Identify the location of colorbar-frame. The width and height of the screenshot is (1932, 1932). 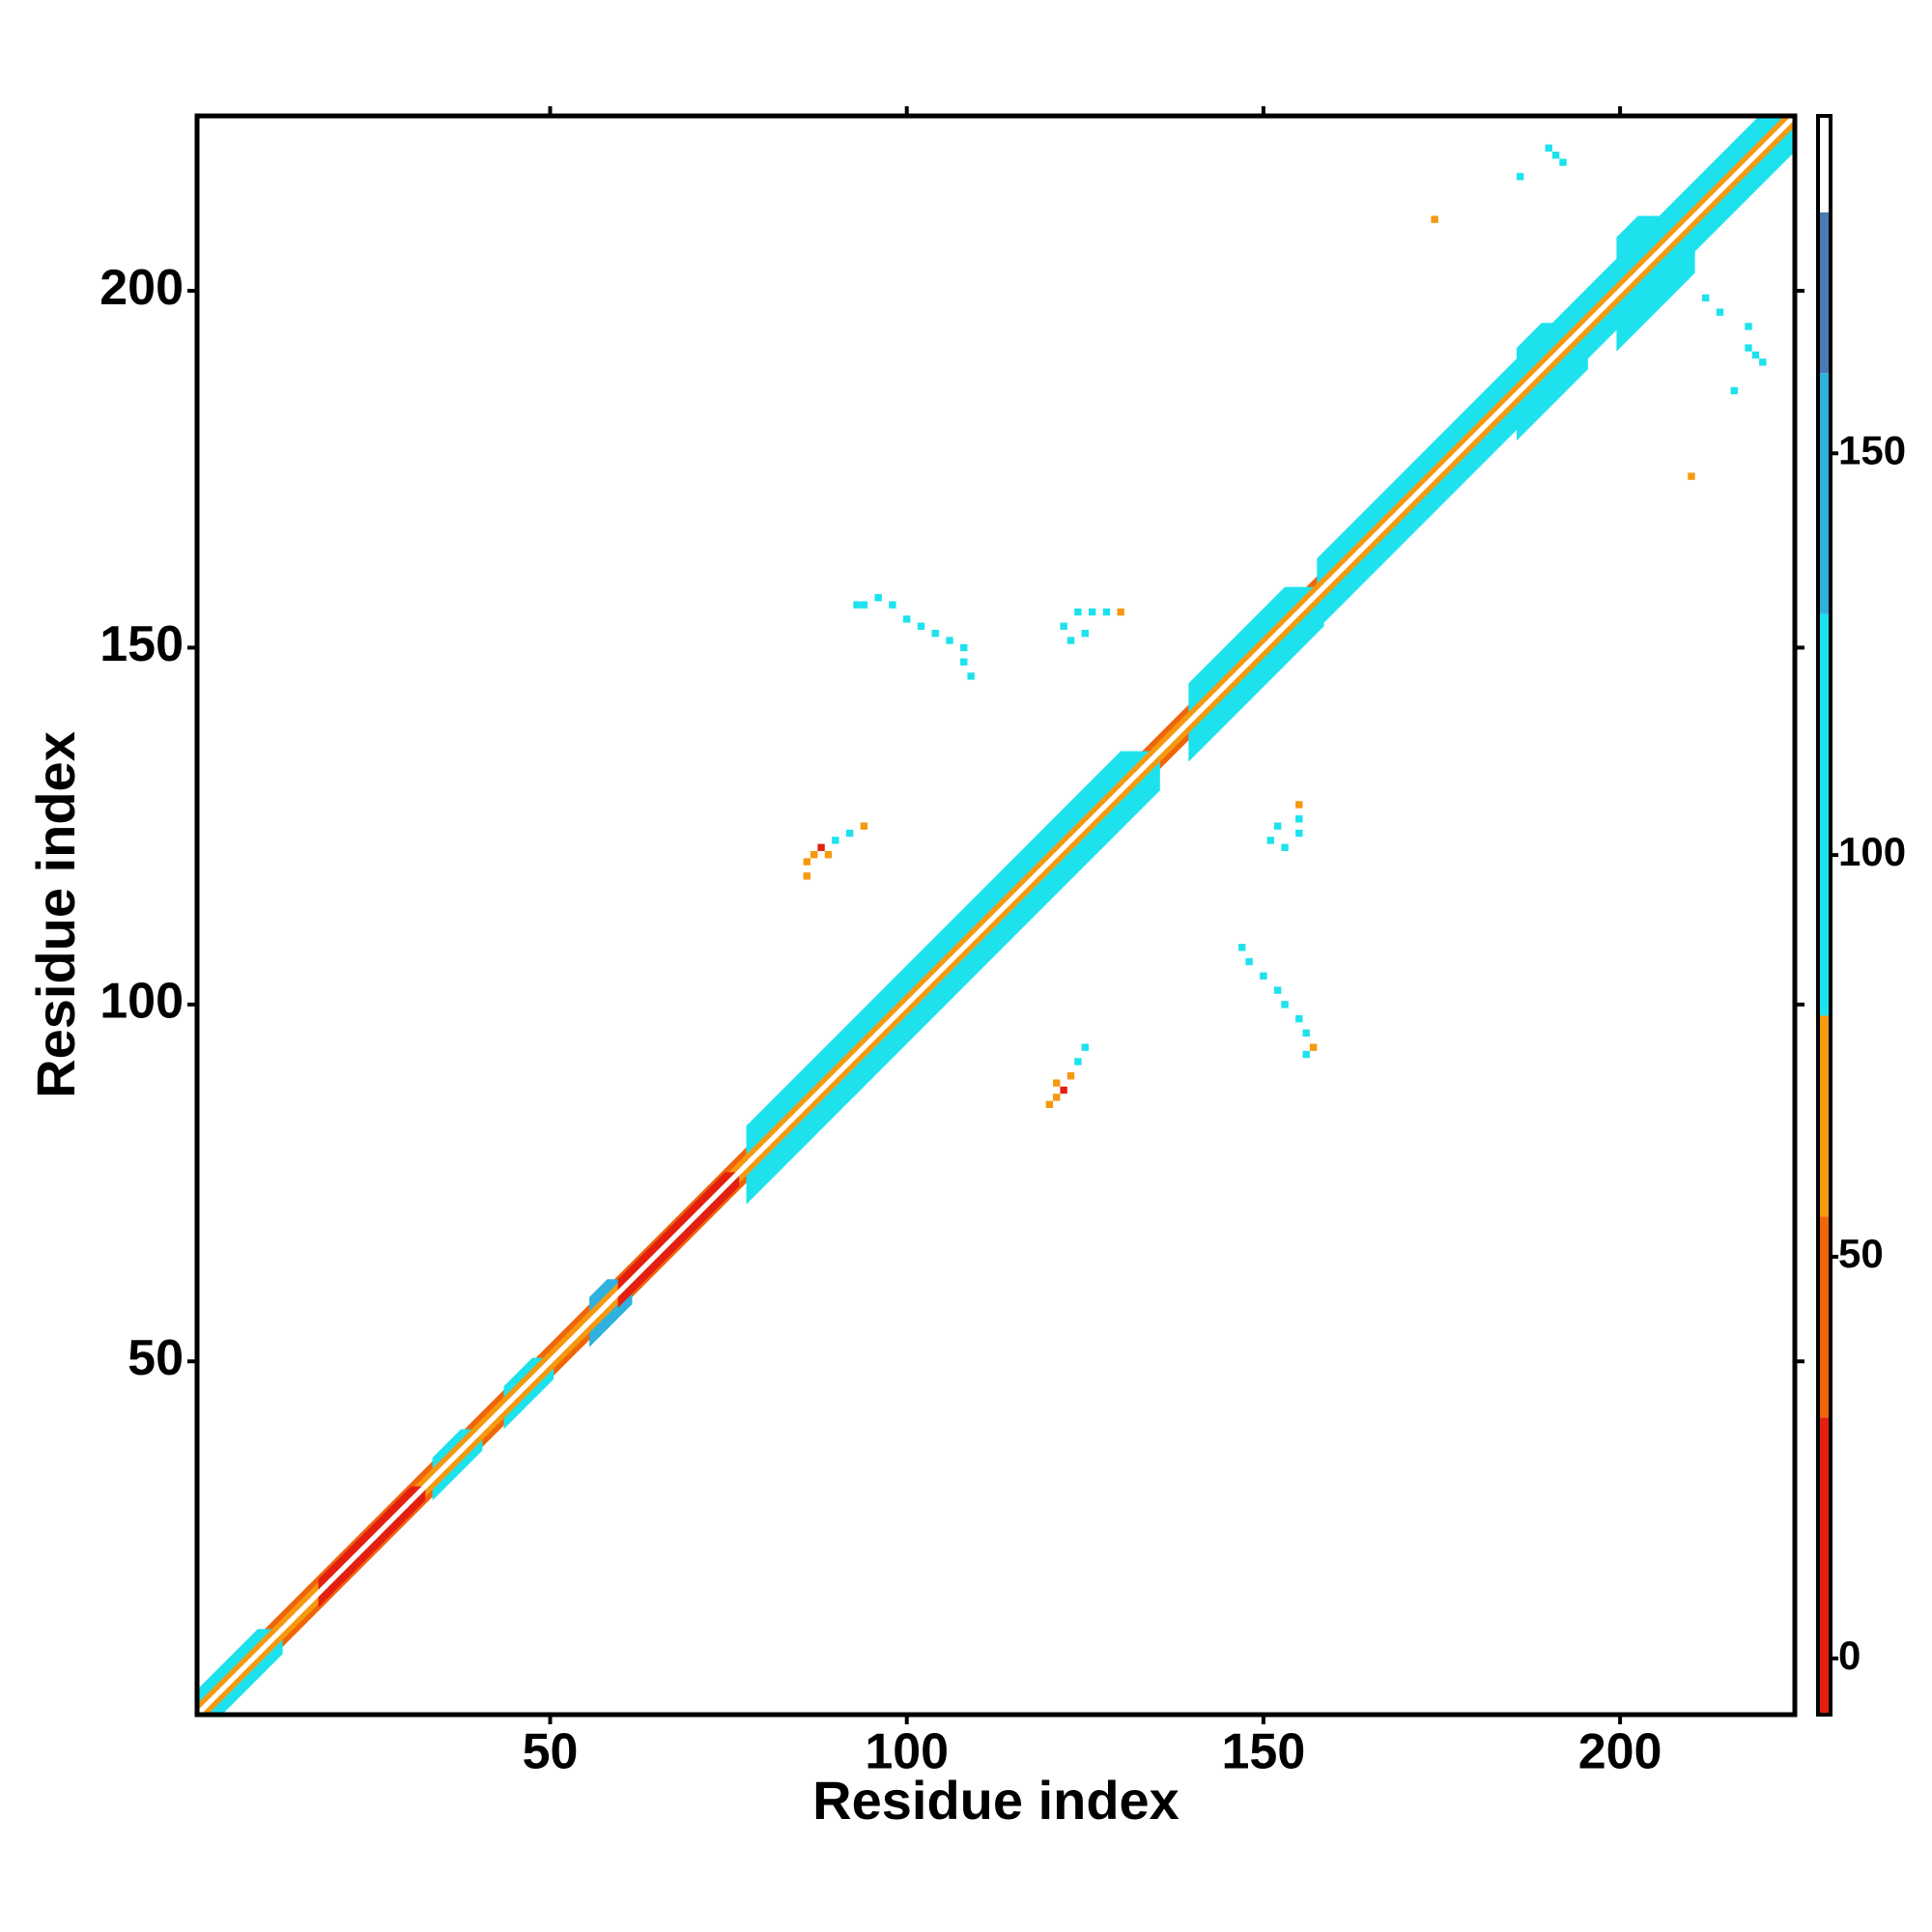
(1824, 915).